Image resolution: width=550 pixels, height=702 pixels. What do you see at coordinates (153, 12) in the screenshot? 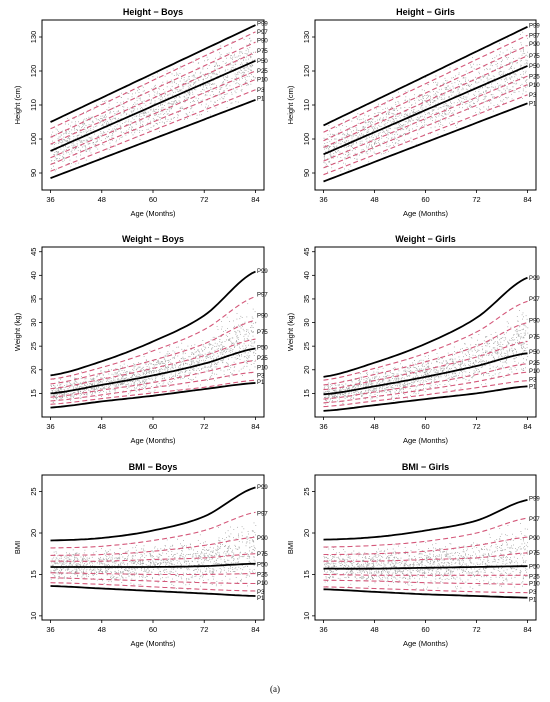
I see `chart-title: Height − Boys` at bounding box center [153, 12].